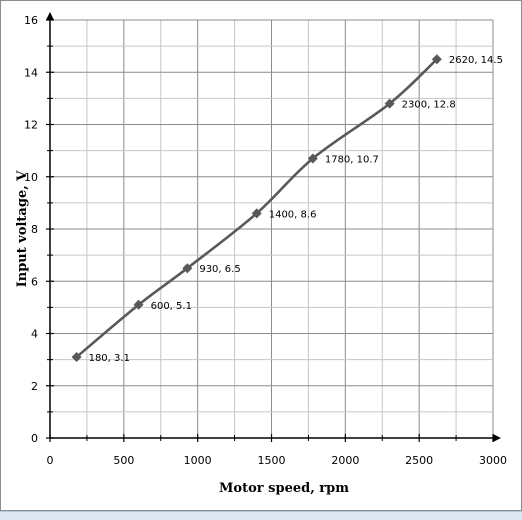 The height and width of the screenshot is (520, 522). Describe the element at coordinates (34, 386) in the screenshot. I see `y-tick-label: 2` at that location.